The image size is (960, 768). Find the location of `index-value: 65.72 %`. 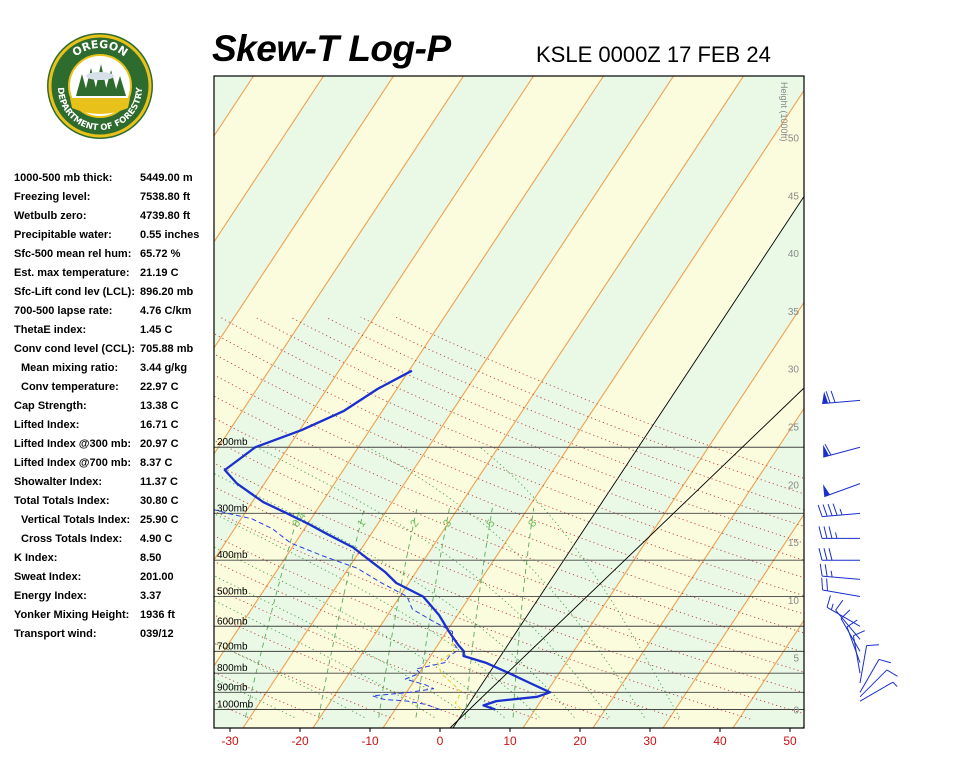

index-value: 65.72 % is located at coordinates (160, 254).